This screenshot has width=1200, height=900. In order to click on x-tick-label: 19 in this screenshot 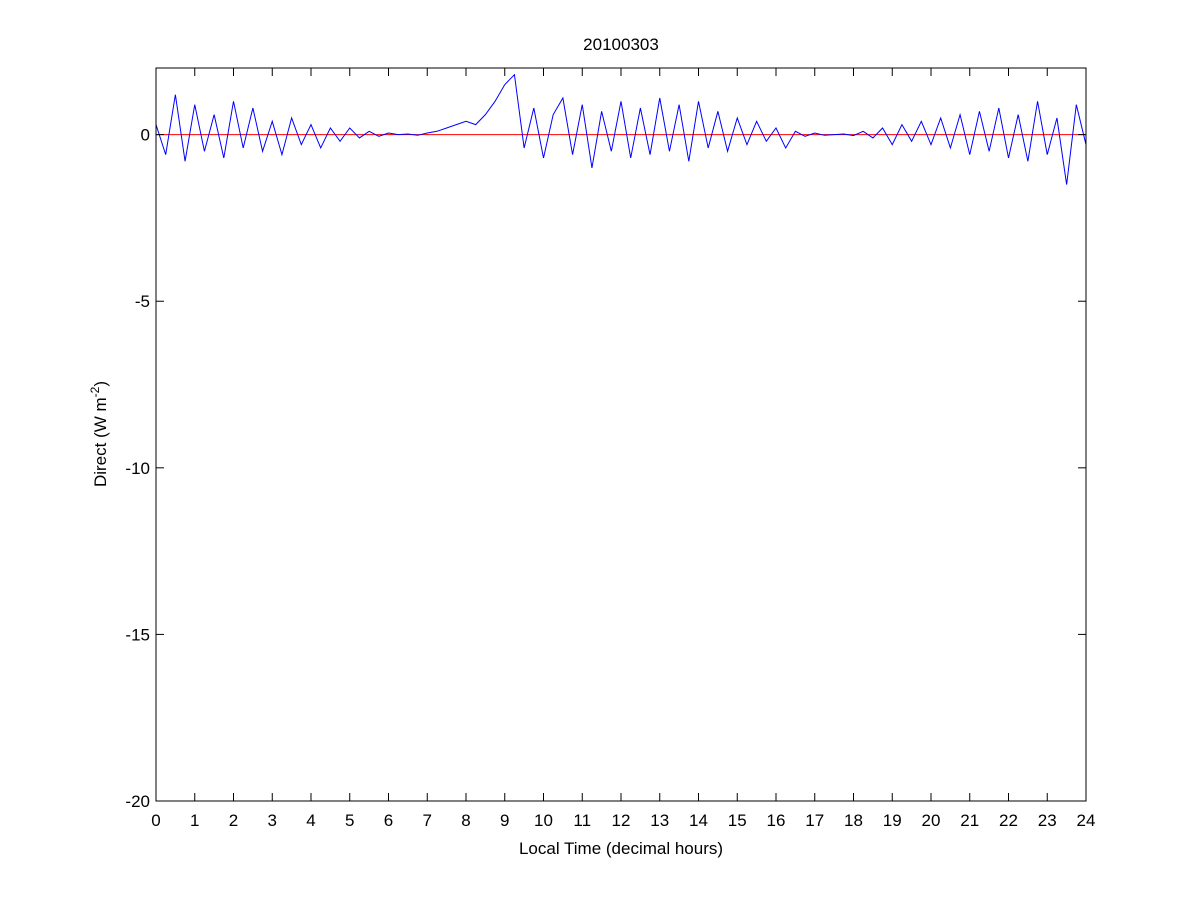, I will do `click(892, 820)`.